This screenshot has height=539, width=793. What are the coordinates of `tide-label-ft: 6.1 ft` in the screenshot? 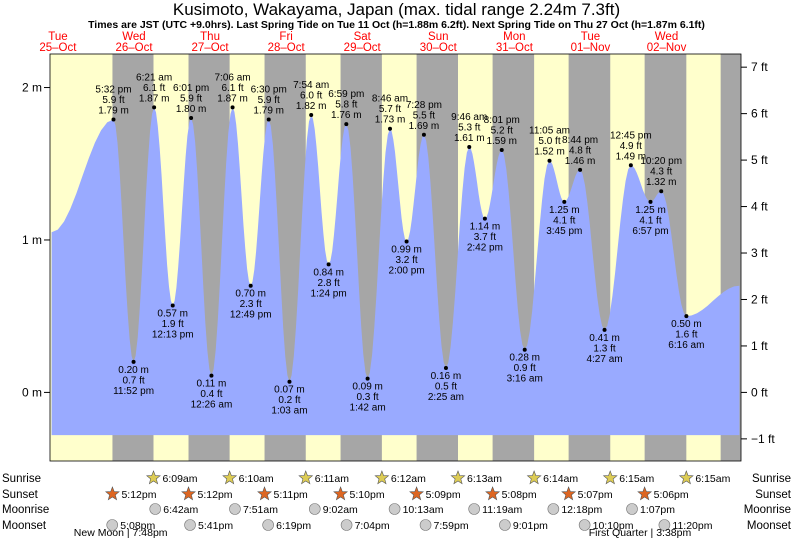 It's located at (232, 88).